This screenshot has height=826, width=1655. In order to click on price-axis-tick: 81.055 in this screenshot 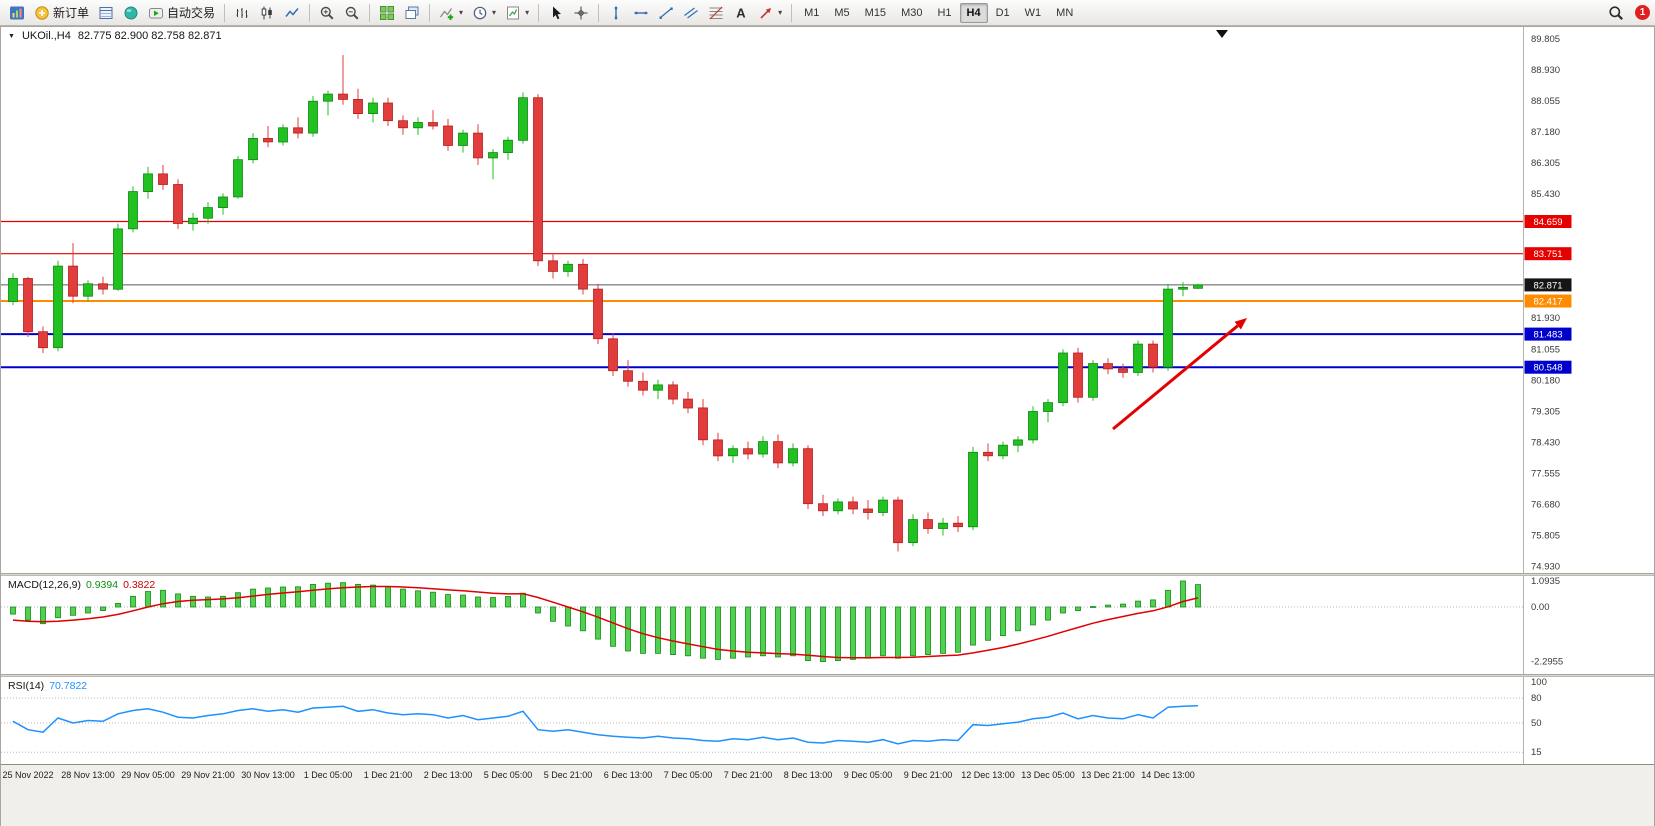, I will do `click(1545, 349)`.